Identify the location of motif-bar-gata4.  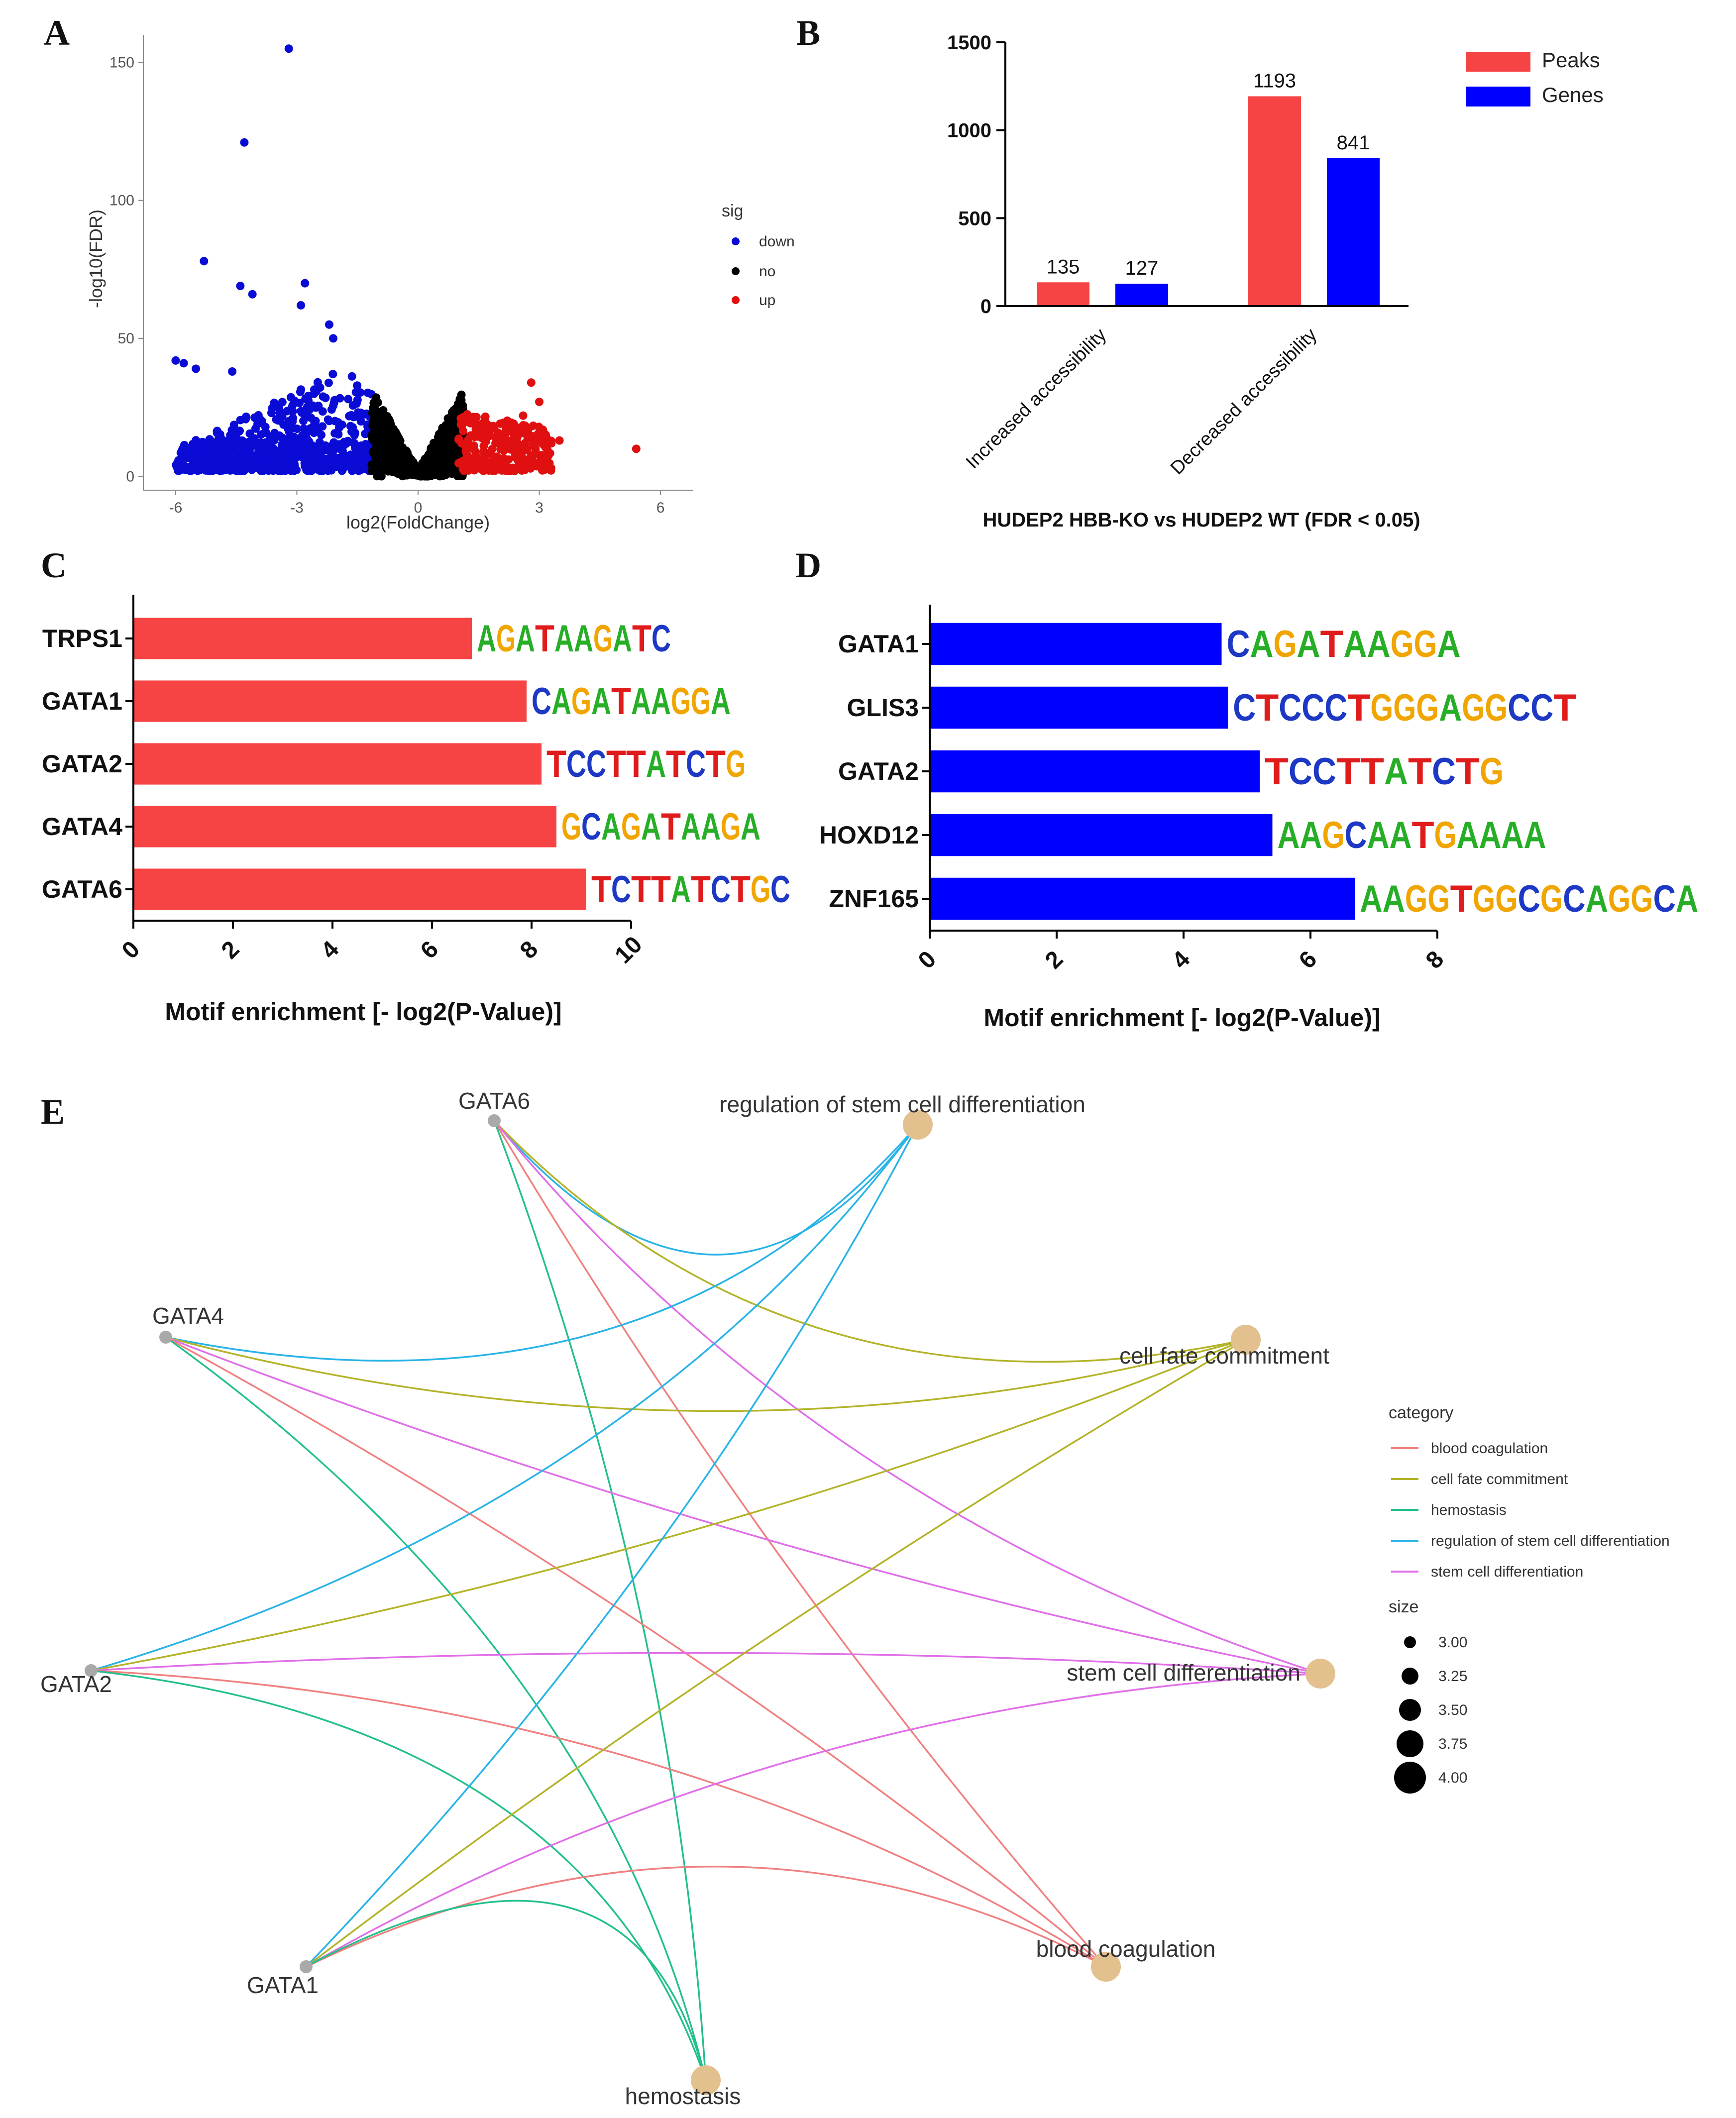
(345, 826).